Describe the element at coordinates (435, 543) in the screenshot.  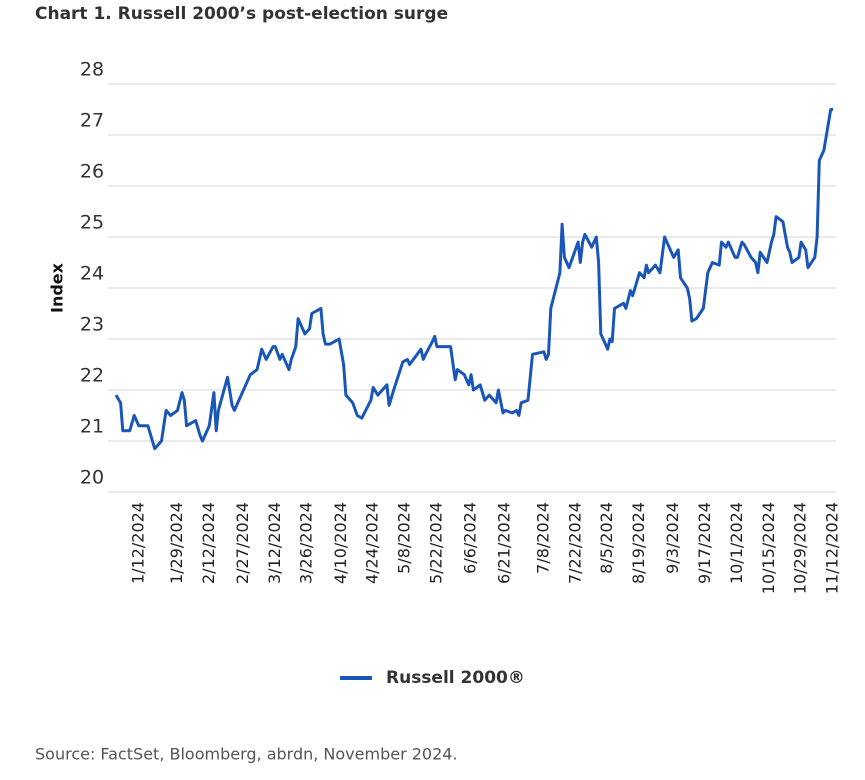
I see `x-tick-label: 5/22/2024` at that location.